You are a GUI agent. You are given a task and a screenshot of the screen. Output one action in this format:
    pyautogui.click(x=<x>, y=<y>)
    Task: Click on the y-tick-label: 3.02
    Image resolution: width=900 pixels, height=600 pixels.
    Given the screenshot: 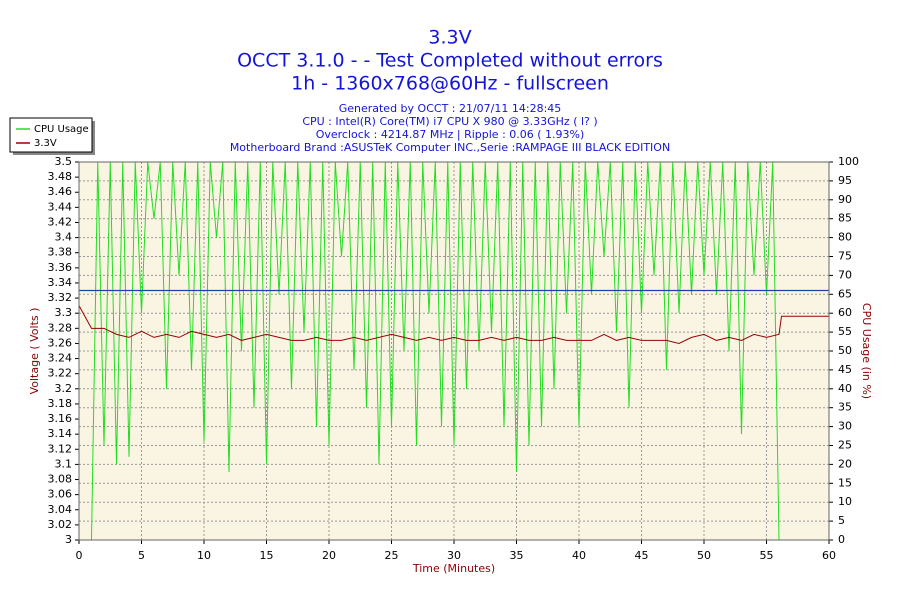 What is the action you would take?
    pyautogui.click(x=60, y=524)
    